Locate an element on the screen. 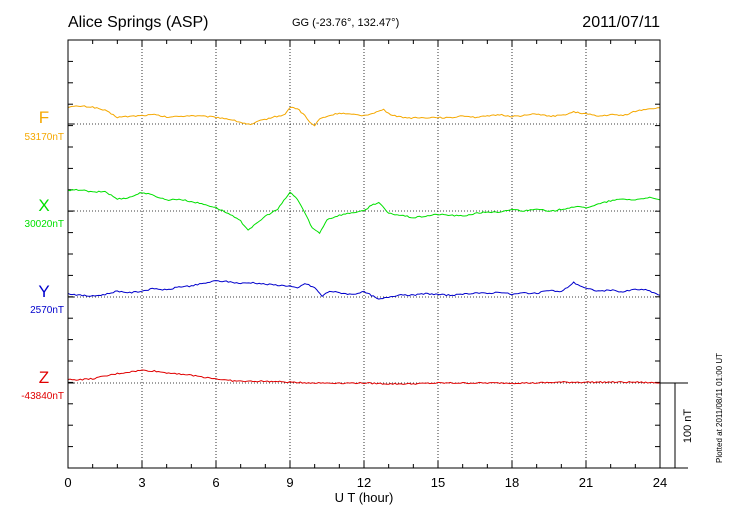  x-tick-label: 6 is located at coordinates (215, 482).